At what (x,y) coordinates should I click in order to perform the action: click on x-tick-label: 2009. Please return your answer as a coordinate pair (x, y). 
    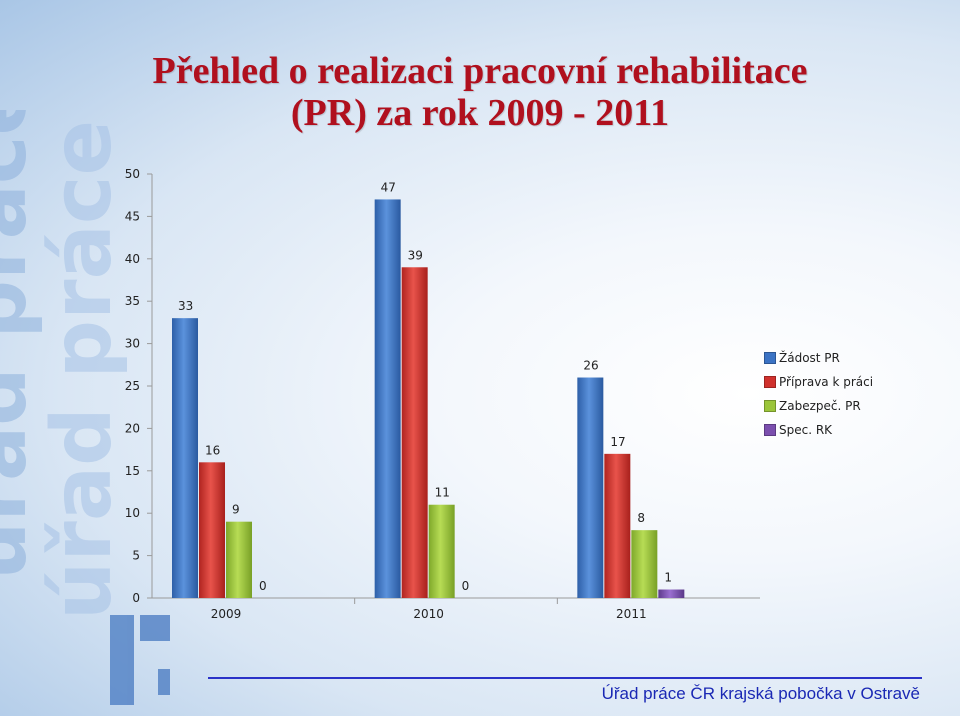
    Looking at the image, I should click on (226, 614).